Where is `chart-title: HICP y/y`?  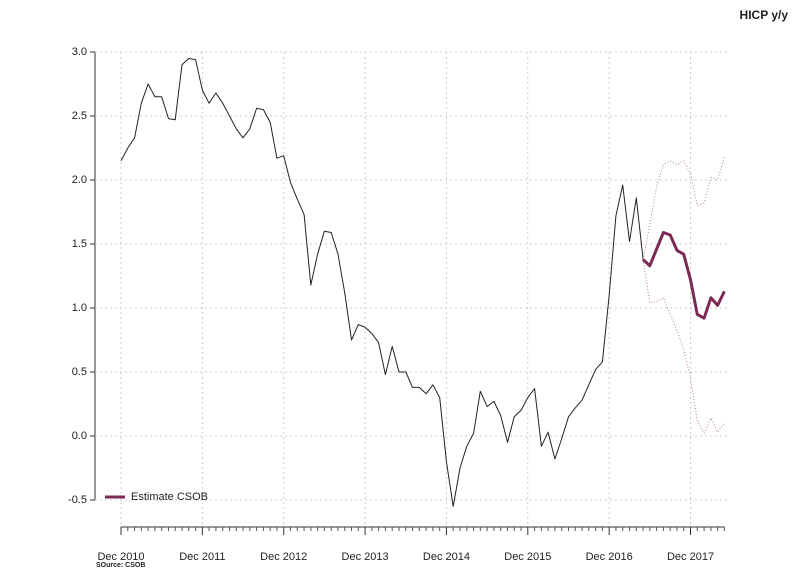
chart-title: HICP y/y is located at coordinates (764, 15).